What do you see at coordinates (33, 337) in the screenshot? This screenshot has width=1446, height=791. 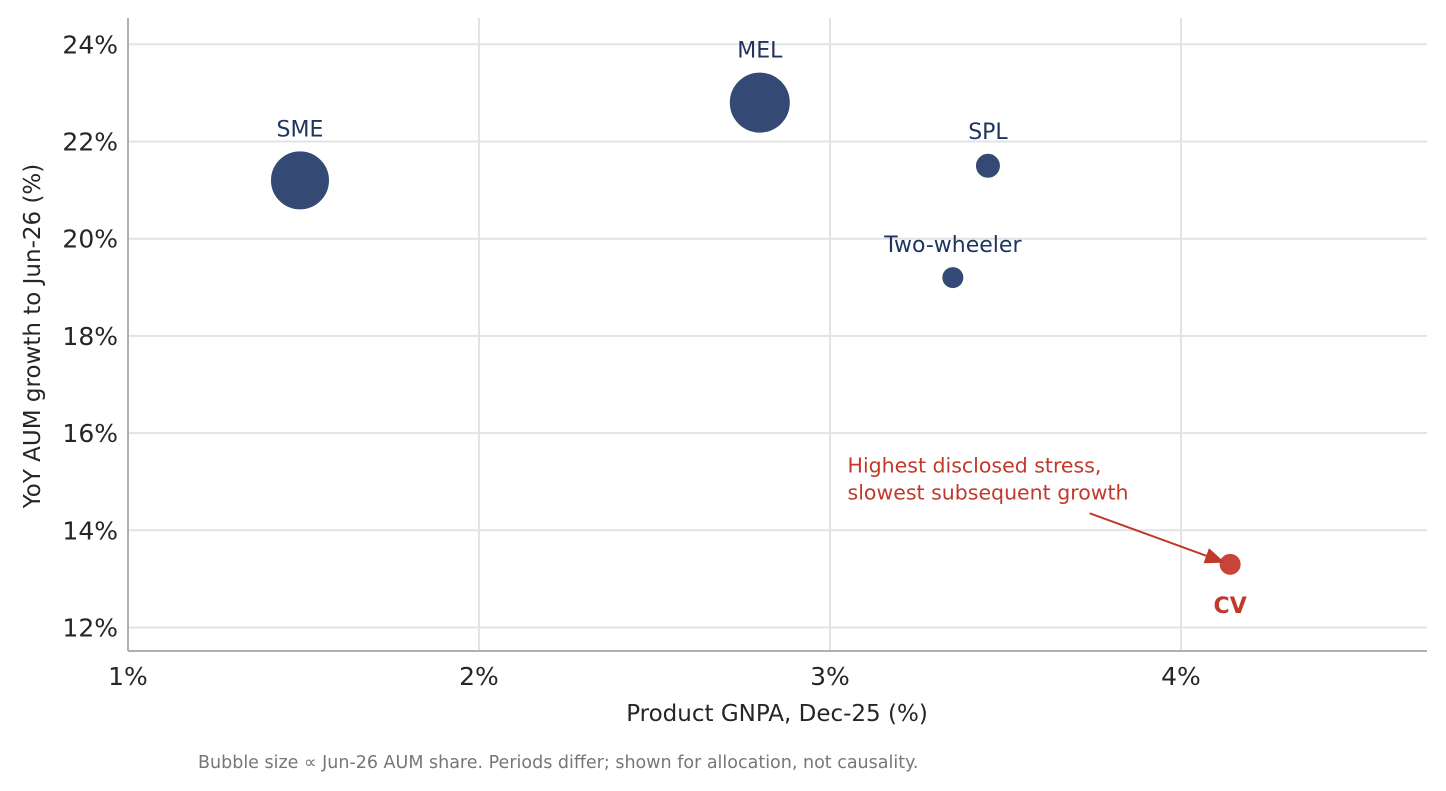 I see `y-axis-title: YoY AUM growth to Jun-26 (%)` at bounding box center [33, 337].